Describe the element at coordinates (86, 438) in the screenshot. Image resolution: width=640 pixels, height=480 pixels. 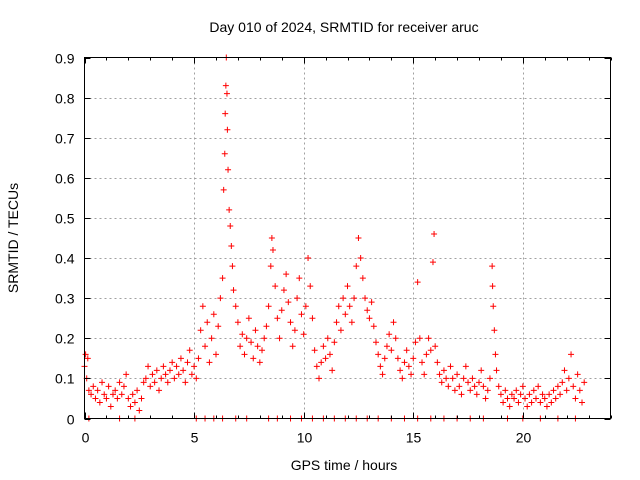
I see `x-tick-label: 0` at that location.